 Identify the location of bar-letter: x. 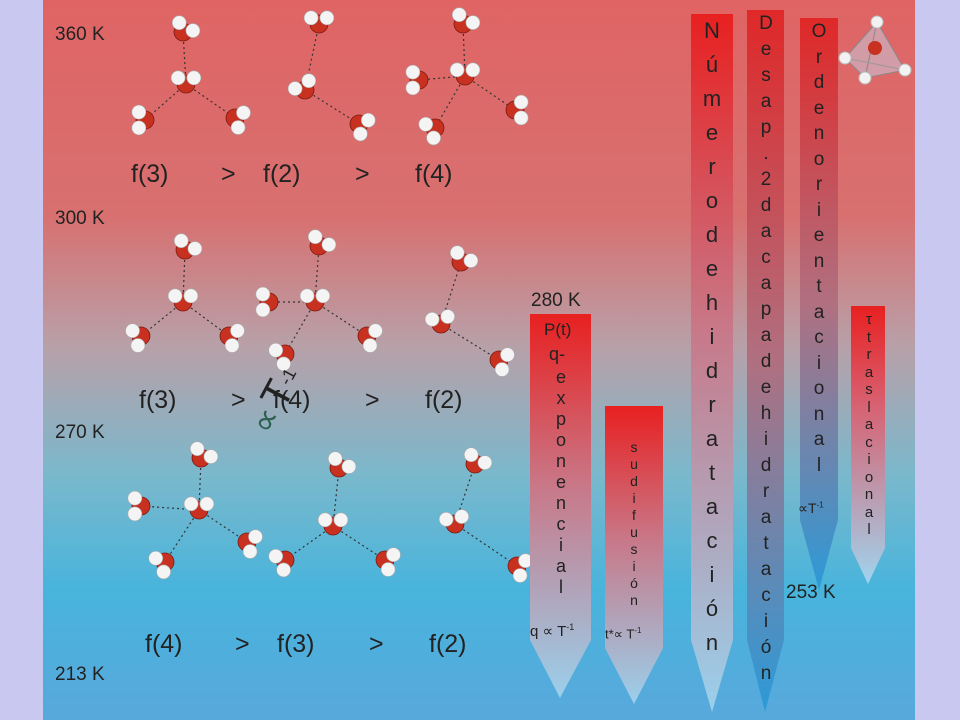
(561, 398).